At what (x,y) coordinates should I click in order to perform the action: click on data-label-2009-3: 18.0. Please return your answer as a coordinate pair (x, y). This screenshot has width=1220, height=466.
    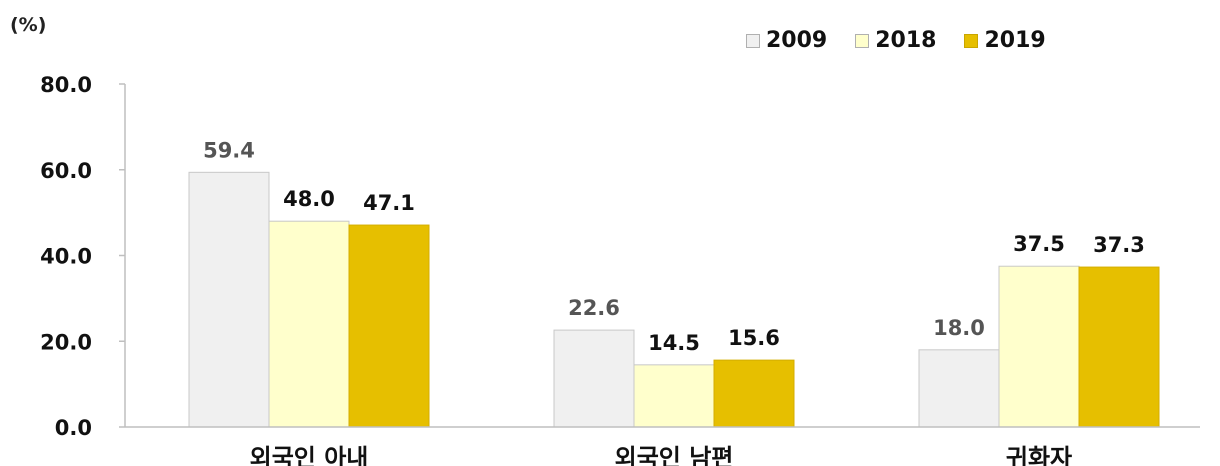
    Looking at the image, I should click on (959, 328).